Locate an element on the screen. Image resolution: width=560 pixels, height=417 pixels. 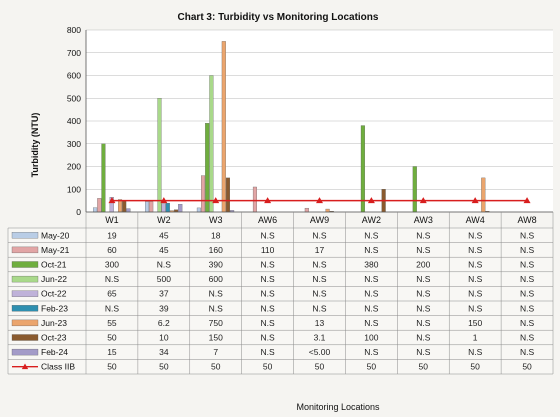
table-cell: 3.1 is located at coordinates (320, 338).